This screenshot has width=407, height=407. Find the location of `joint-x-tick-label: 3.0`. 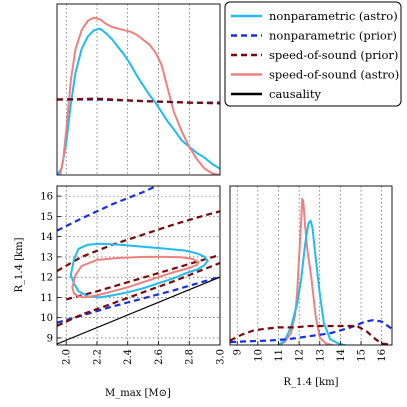

joint-x-tick-label: 3.0 is located at coordinates (221, 357).